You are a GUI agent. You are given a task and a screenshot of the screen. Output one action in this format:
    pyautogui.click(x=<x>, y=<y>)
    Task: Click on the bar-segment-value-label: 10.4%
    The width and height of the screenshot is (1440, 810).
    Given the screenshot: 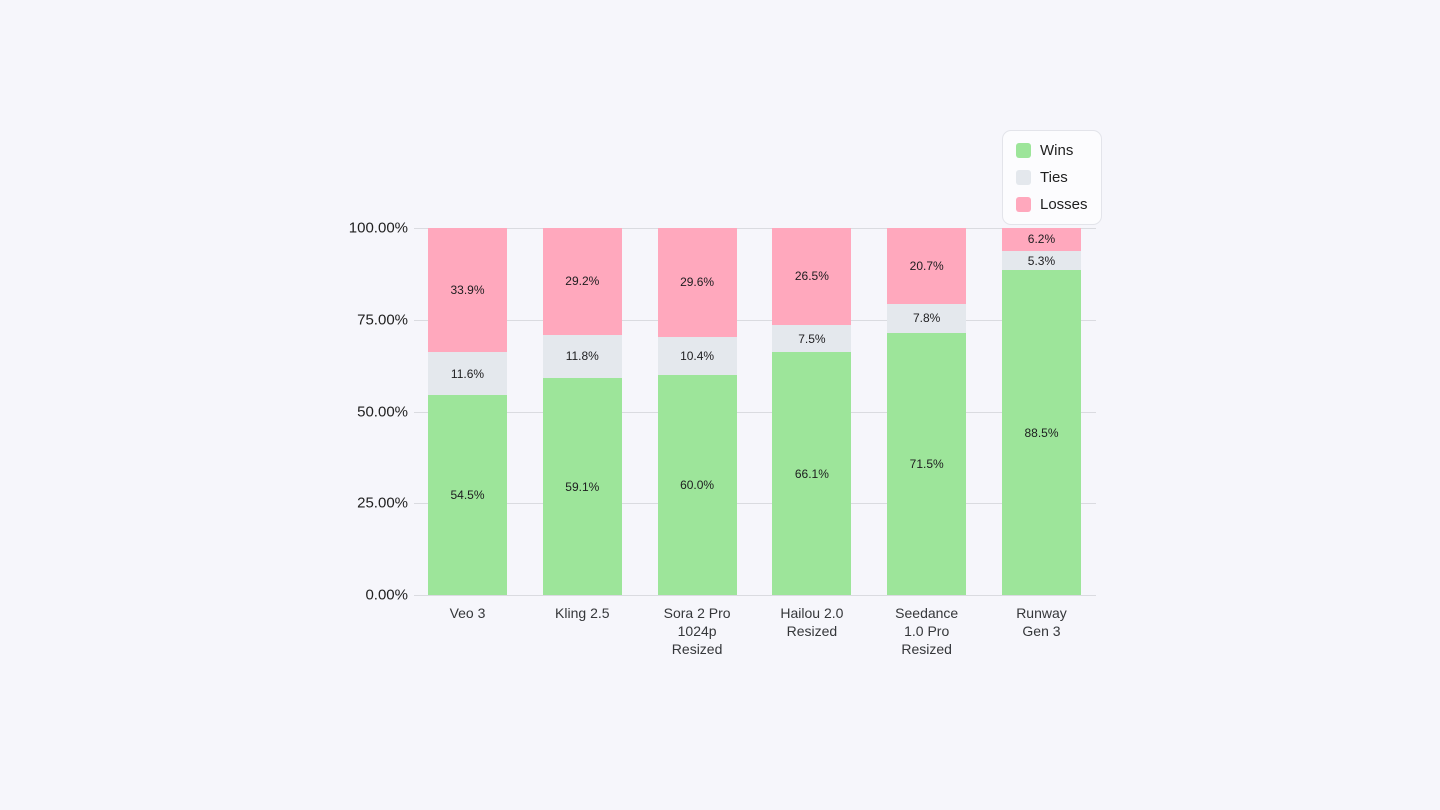 What is the action you would take?
    pyautogui.click(x=697, y=355)
    